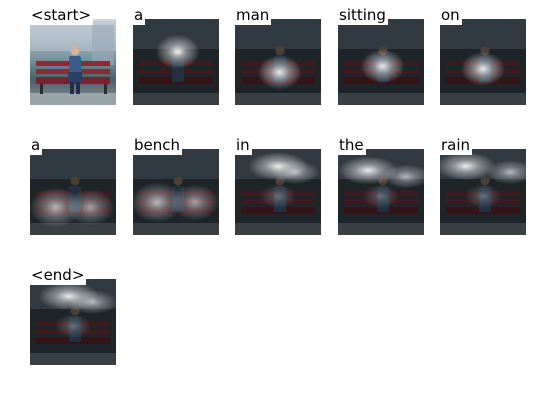 The image size is (550, 400). I want to click on attention-panel: <end>, so click(73, 315).